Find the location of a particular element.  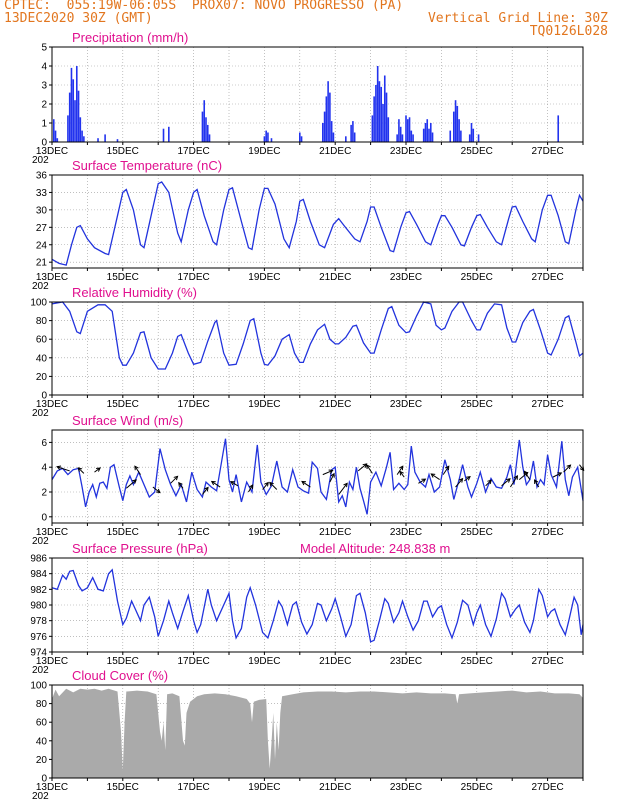

y-tick-label: 984 is located at coordinates (38, 574).